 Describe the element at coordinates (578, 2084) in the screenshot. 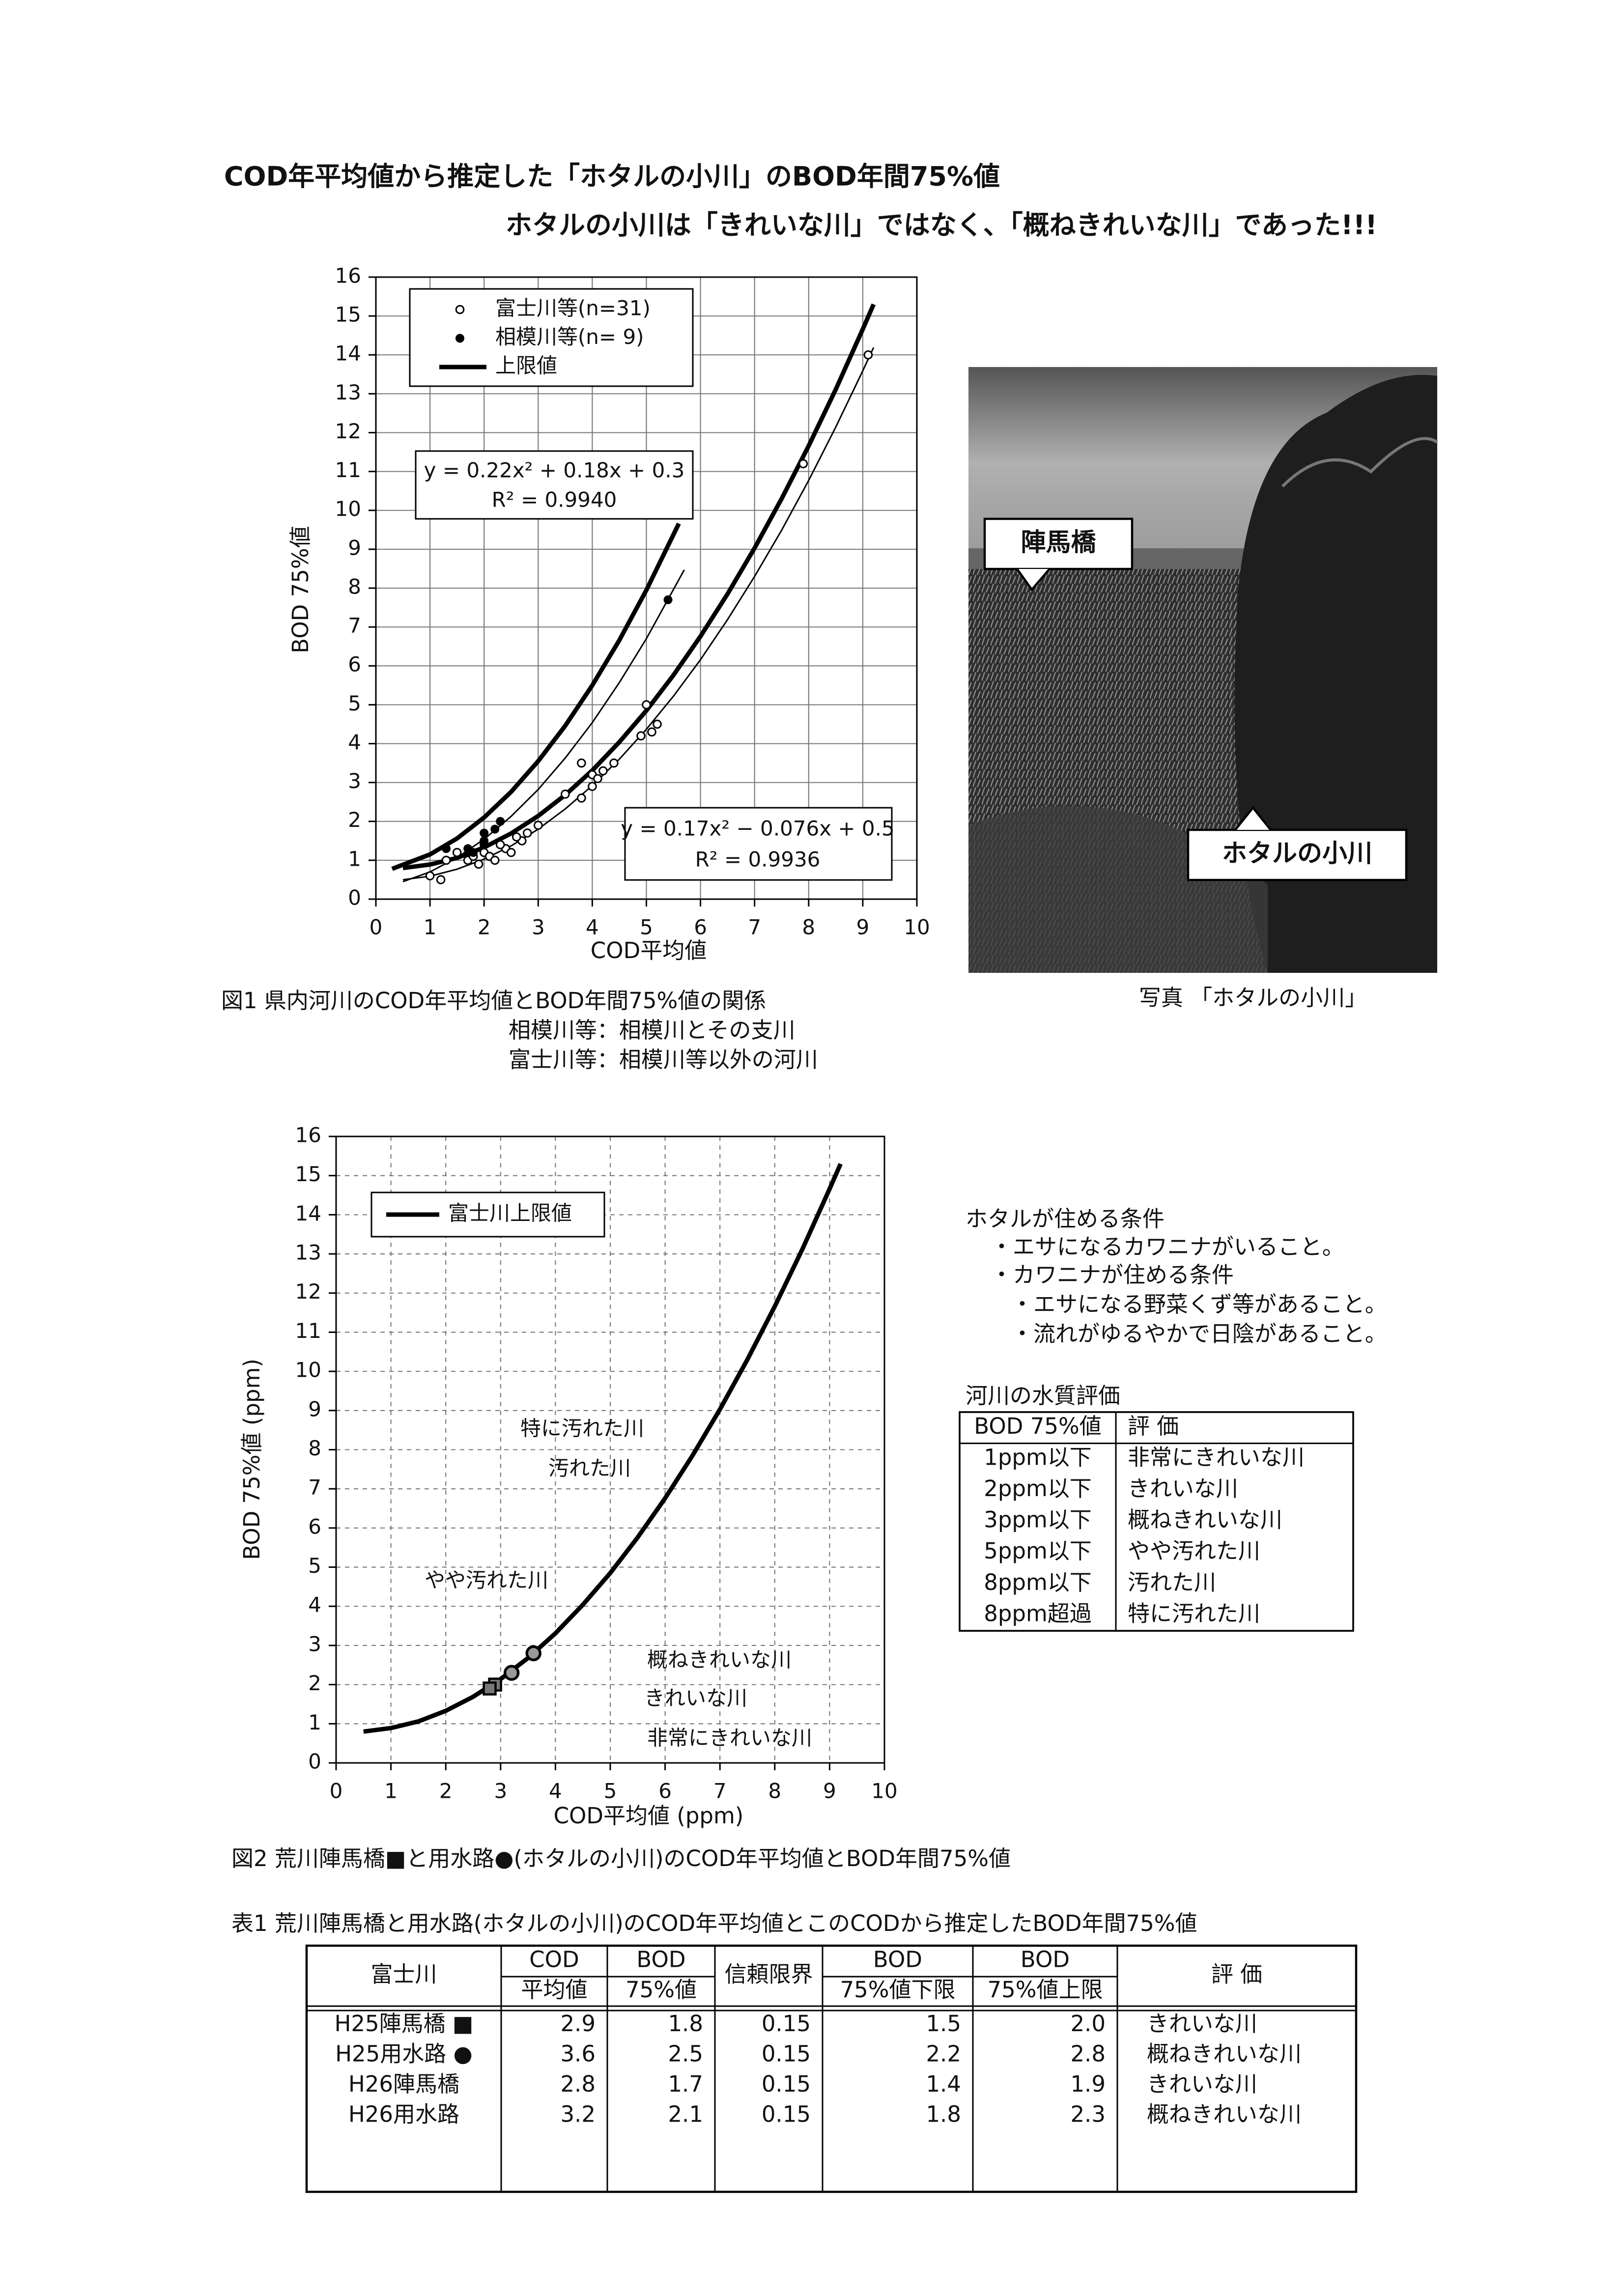

I see `table-cell: 2.8` at that location.